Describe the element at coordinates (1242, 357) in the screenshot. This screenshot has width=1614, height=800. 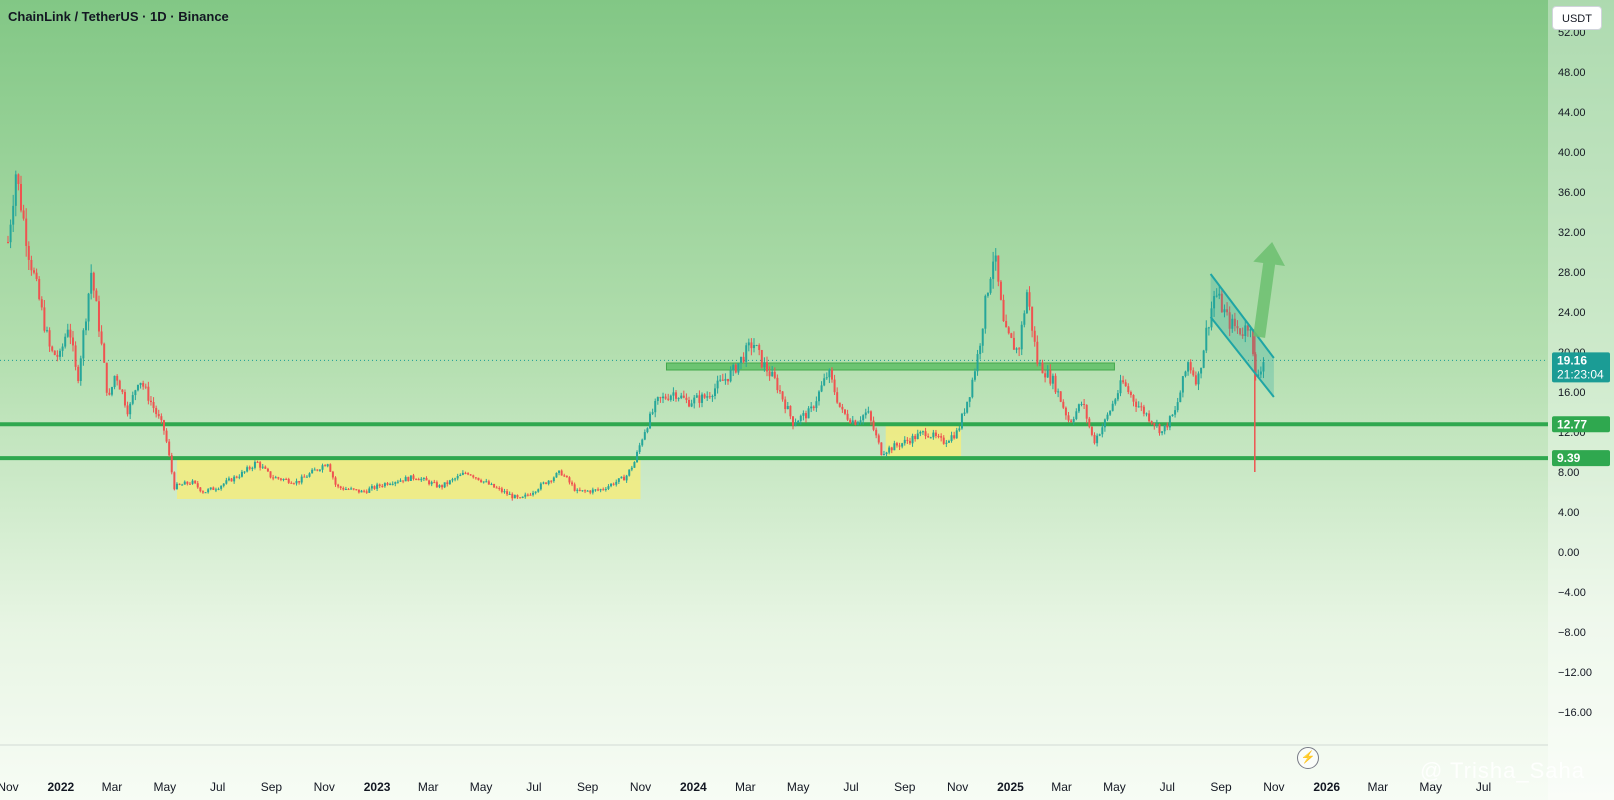
I see `channel-lower-line` at that location.